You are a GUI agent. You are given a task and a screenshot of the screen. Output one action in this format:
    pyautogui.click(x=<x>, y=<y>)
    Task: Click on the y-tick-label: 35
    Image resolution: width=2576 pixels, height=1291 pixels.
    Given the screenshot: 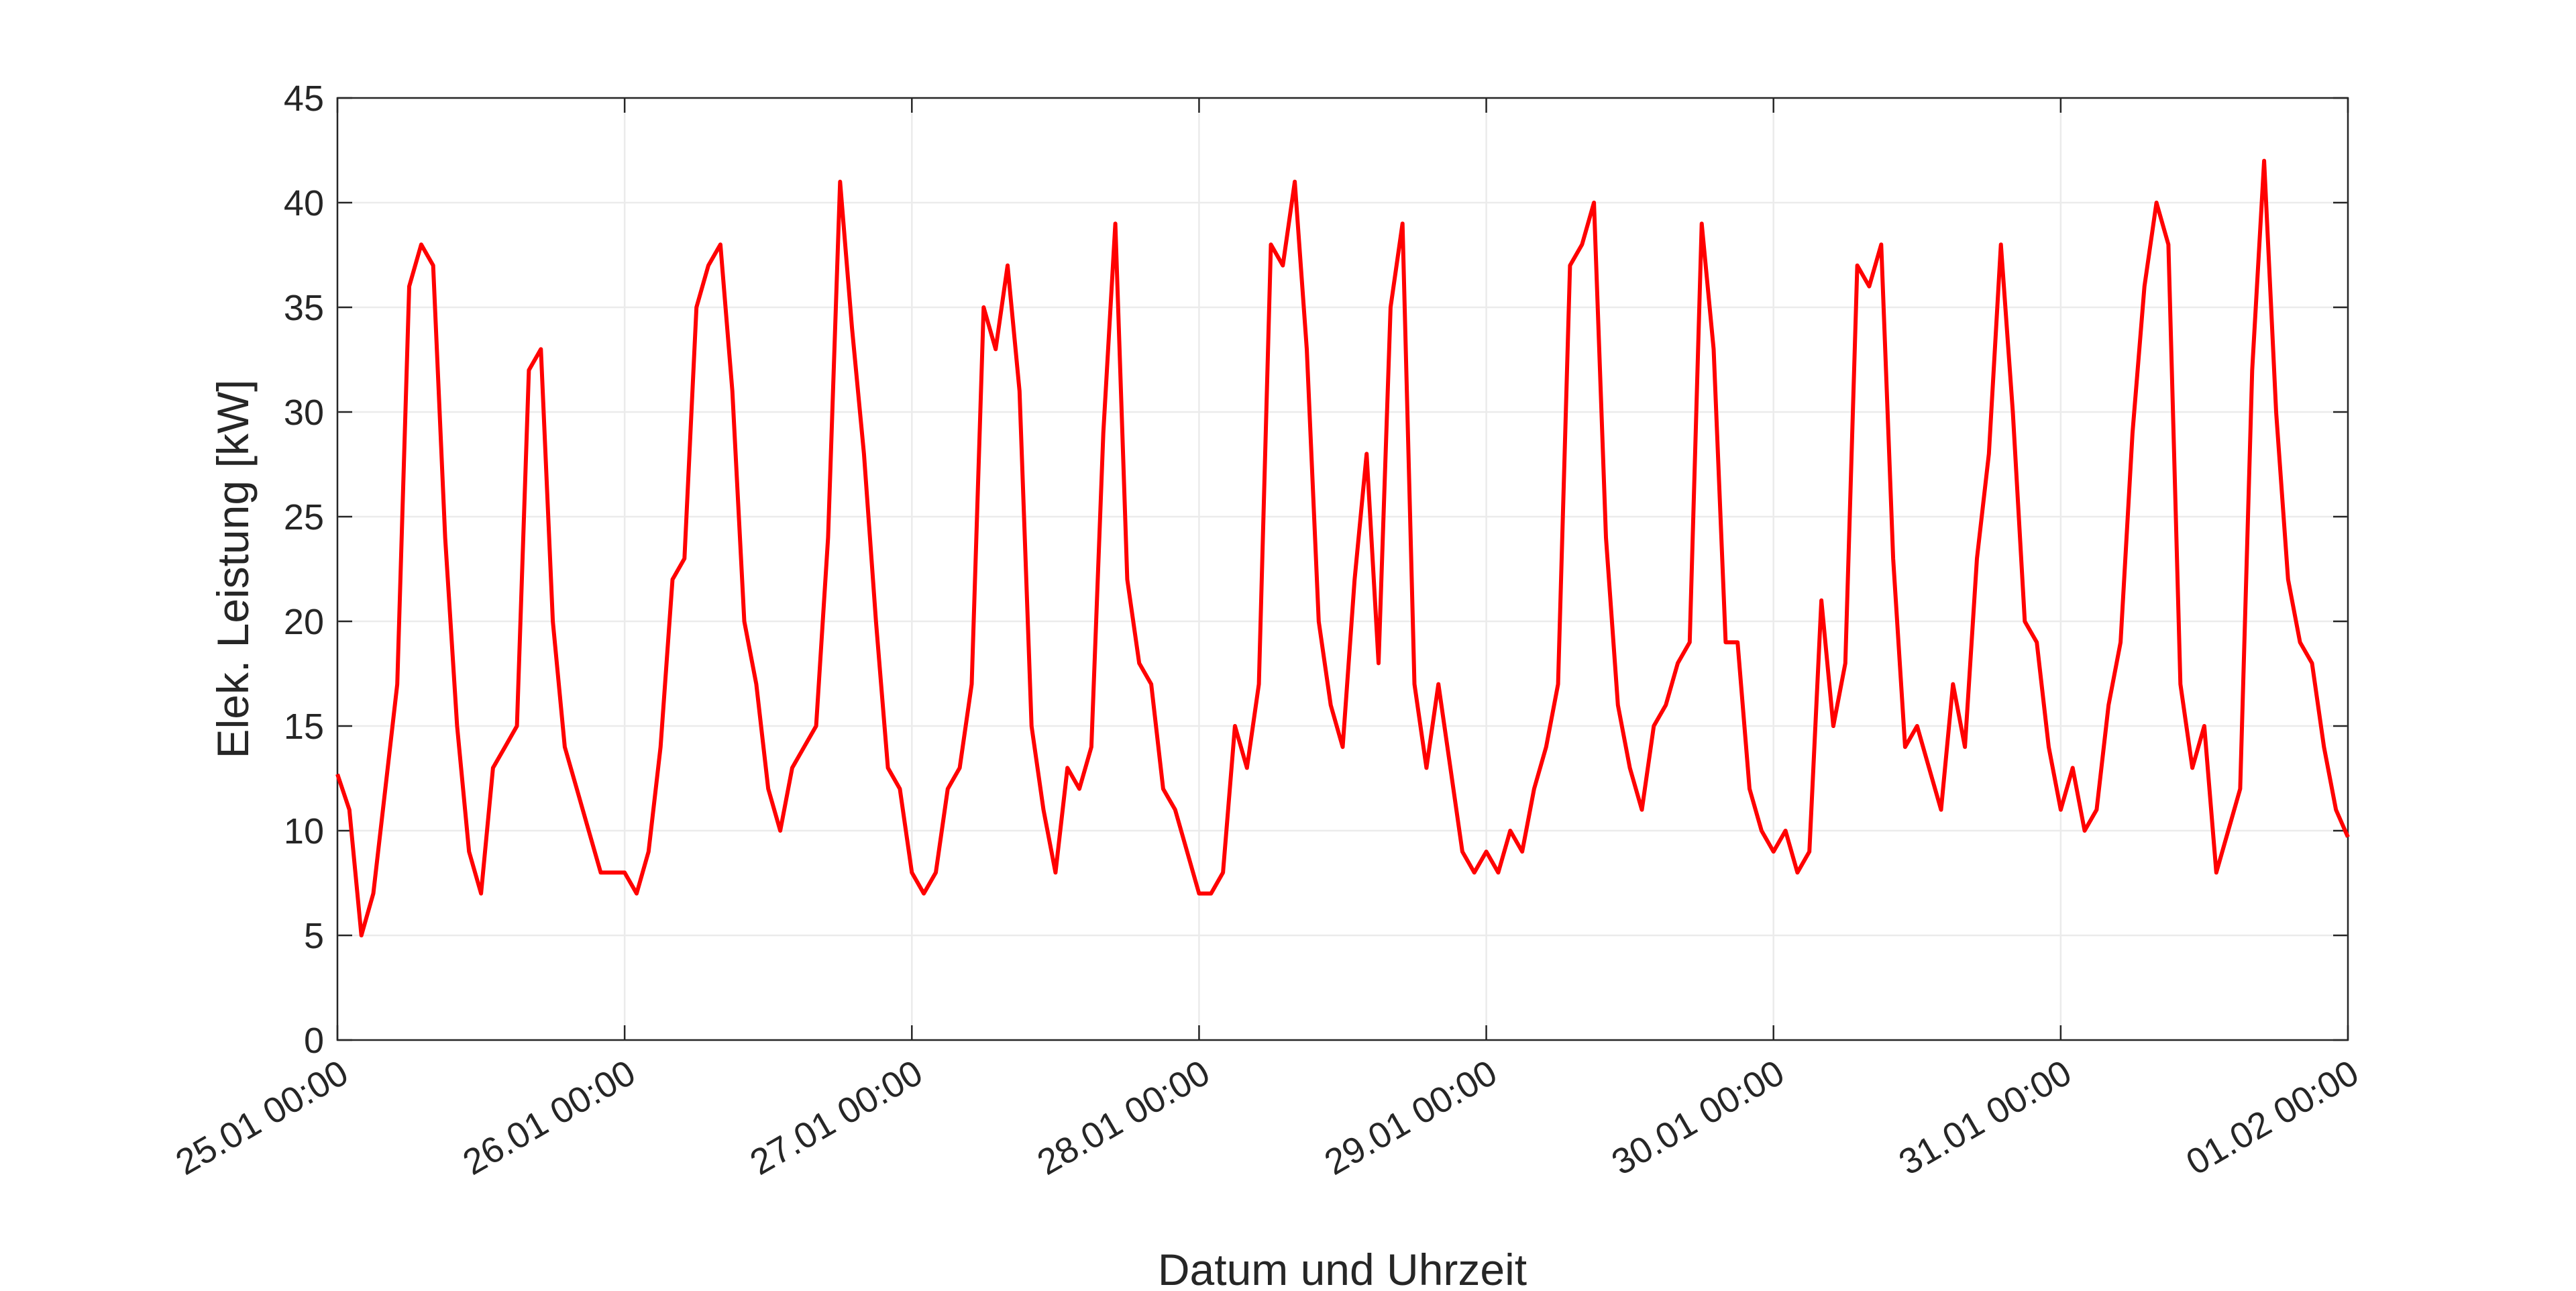 What is the action you would take?
    pyautogui.click(x=304, y=308)
    